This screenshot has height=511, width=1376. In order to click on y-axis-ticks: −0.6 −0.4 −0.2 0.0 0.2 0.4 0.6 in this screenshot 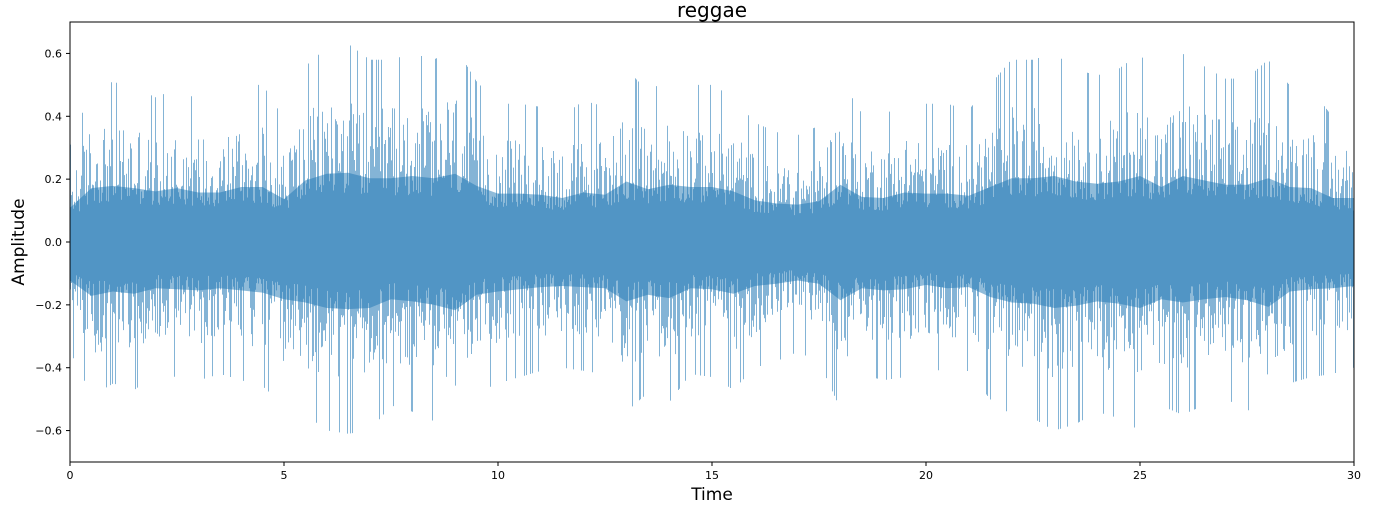, I will do `click(52, 242)`.